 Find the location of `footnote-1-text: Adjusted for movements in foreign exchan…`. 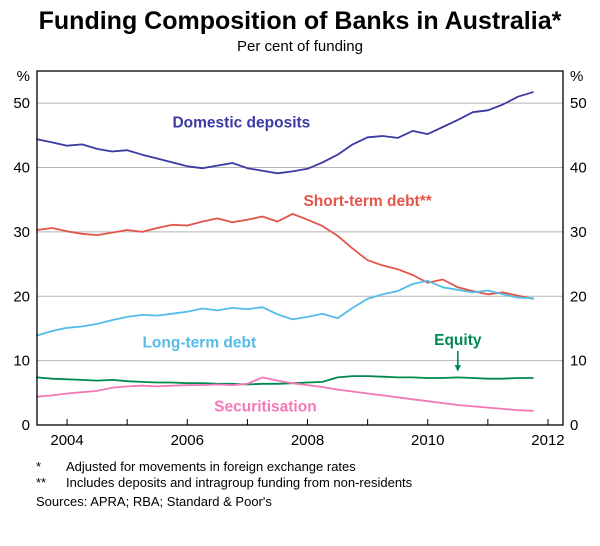

footnote-1-text: Adjusted for movements in foreign exchan… is located at coordinates (211, 466).